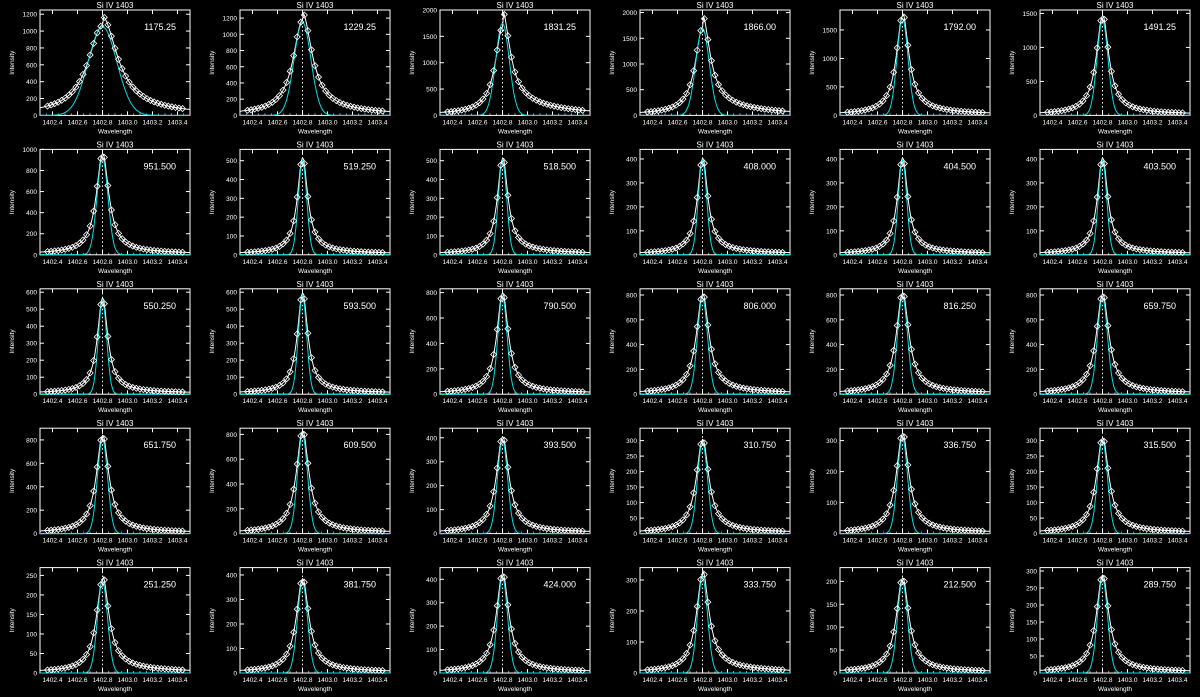  I want to click on x-tick-label: 1402.8, so click(303, 680).